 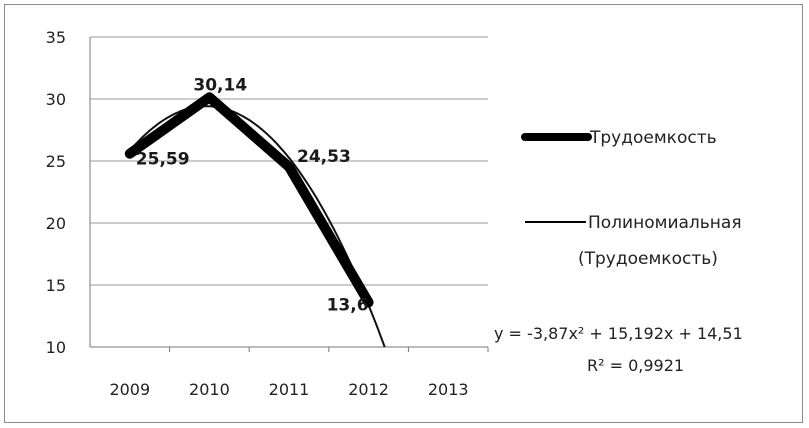 What do you see at coordinates (163, 160) in the screenshot?
I see `data-label: 25,59` at bounding box center [163, 160].